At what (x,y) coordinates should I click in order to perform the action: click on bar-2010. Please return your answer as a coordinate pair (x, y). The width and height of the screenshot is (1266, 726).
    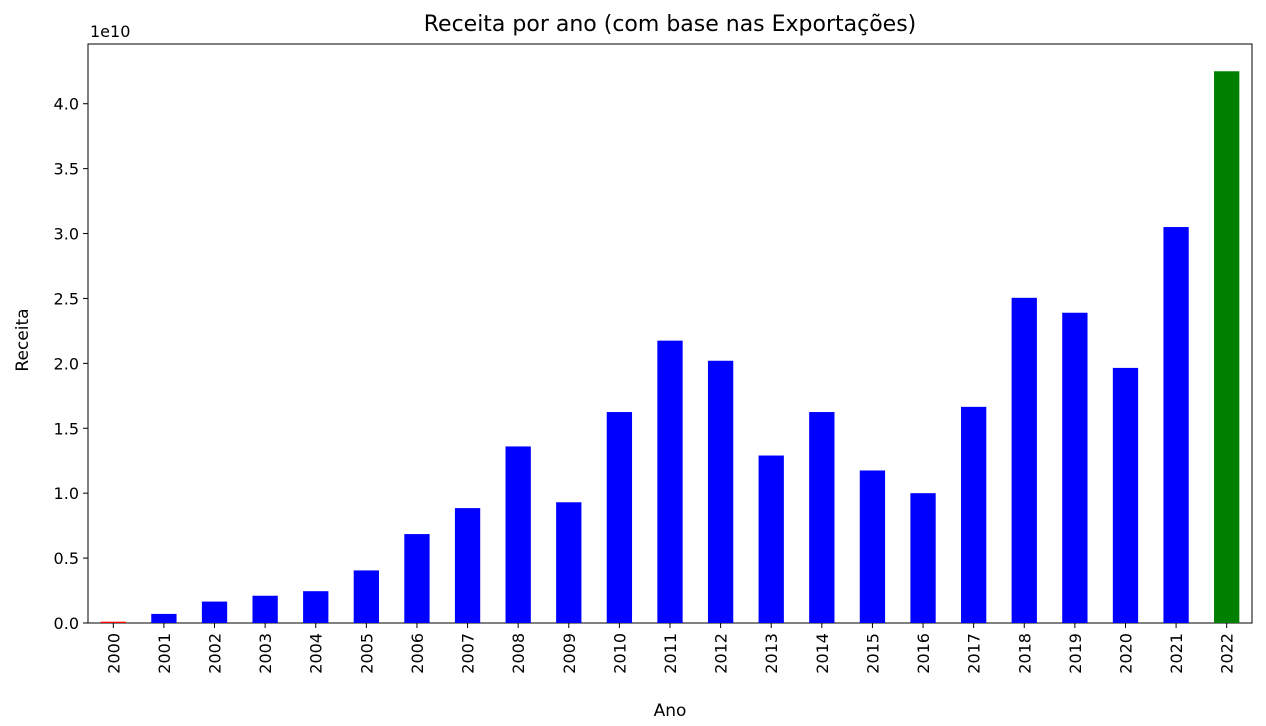
    Looking at the image, I should click on (619, 517).